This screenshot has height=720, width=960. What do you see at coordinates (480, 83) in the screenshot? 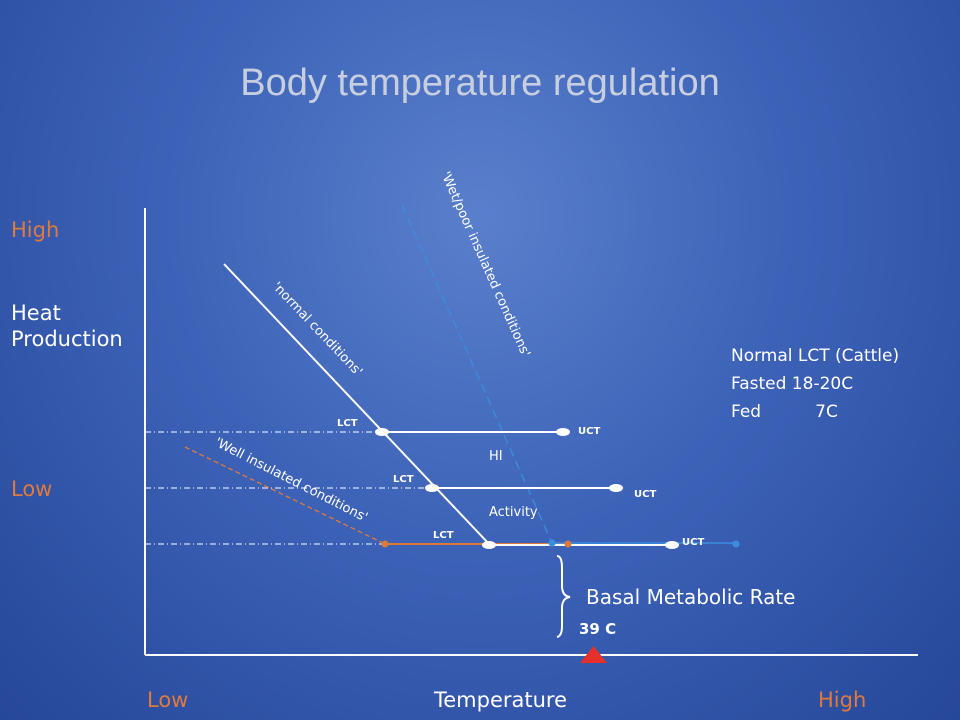
I see `page-title: Body temperature regulation` at bounding box center [480, 83].